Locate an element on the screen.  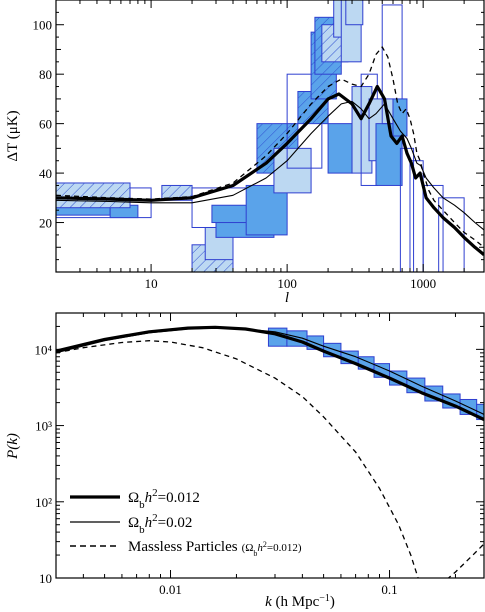
pk-x-tick-label: 0.01 is located at coordinates (170, 589).